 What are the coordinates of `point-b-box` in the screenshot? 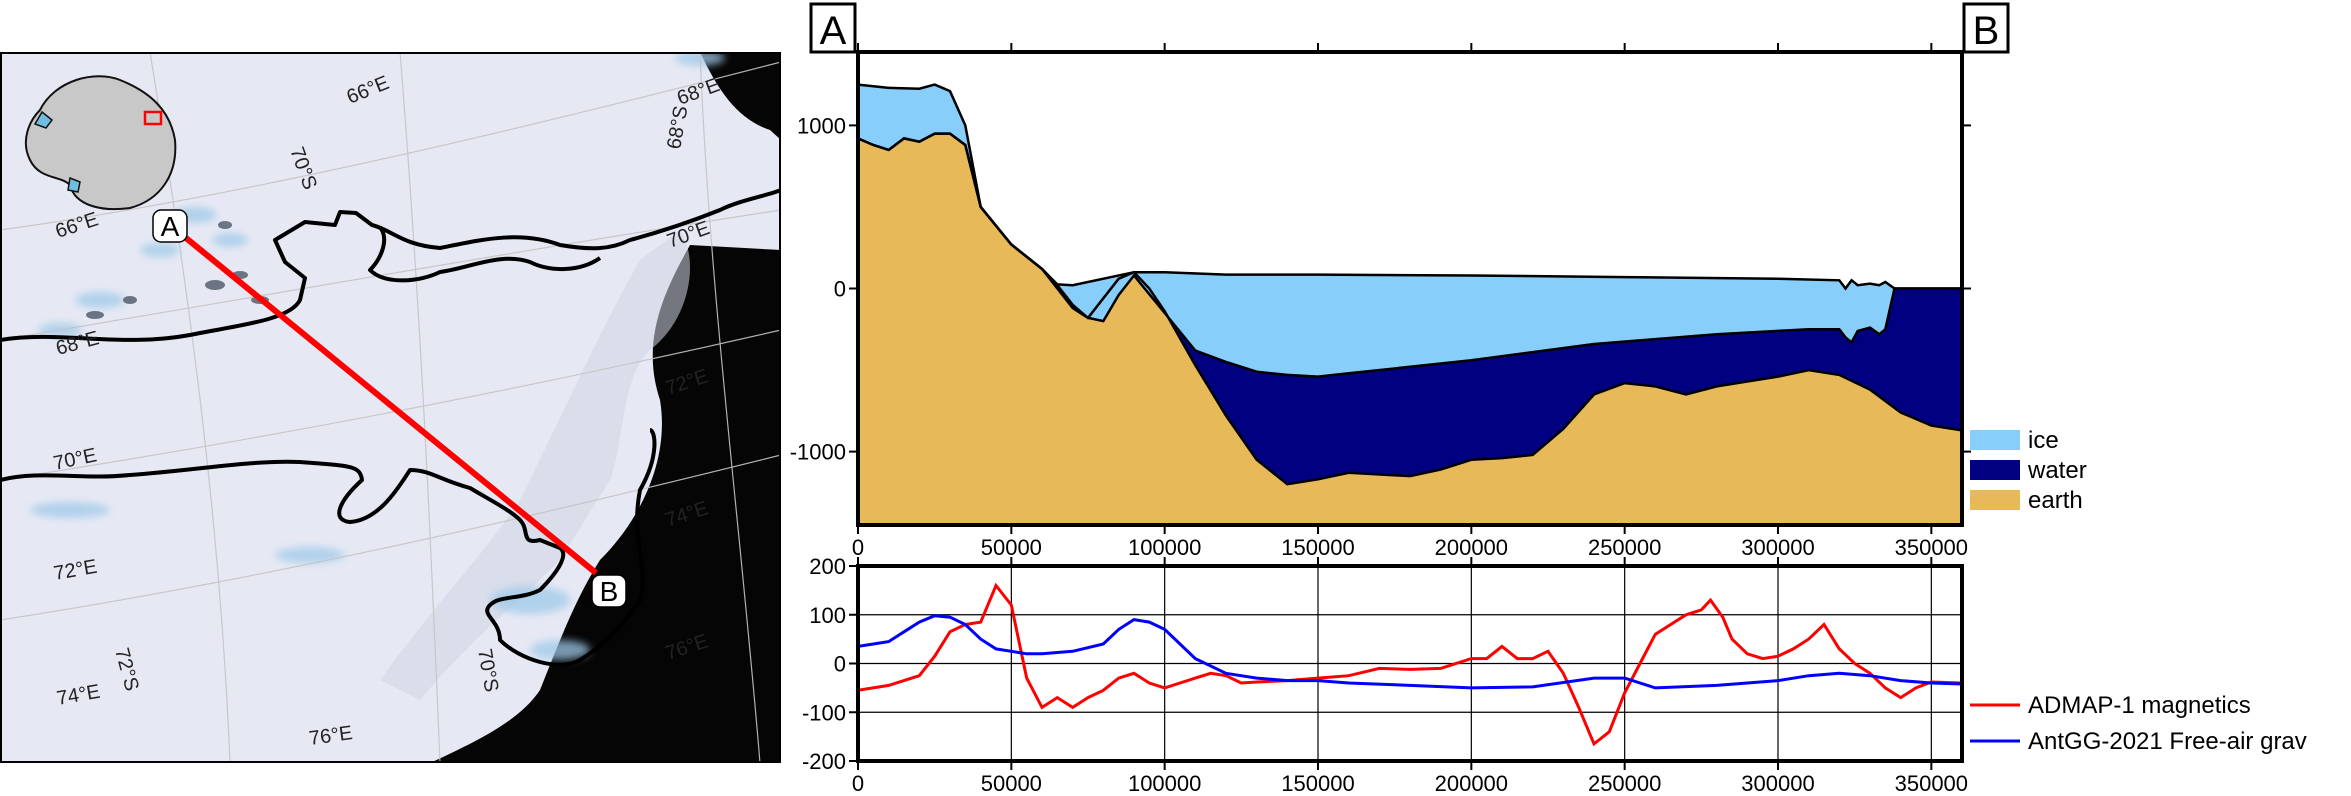 It's located at (609, 591).